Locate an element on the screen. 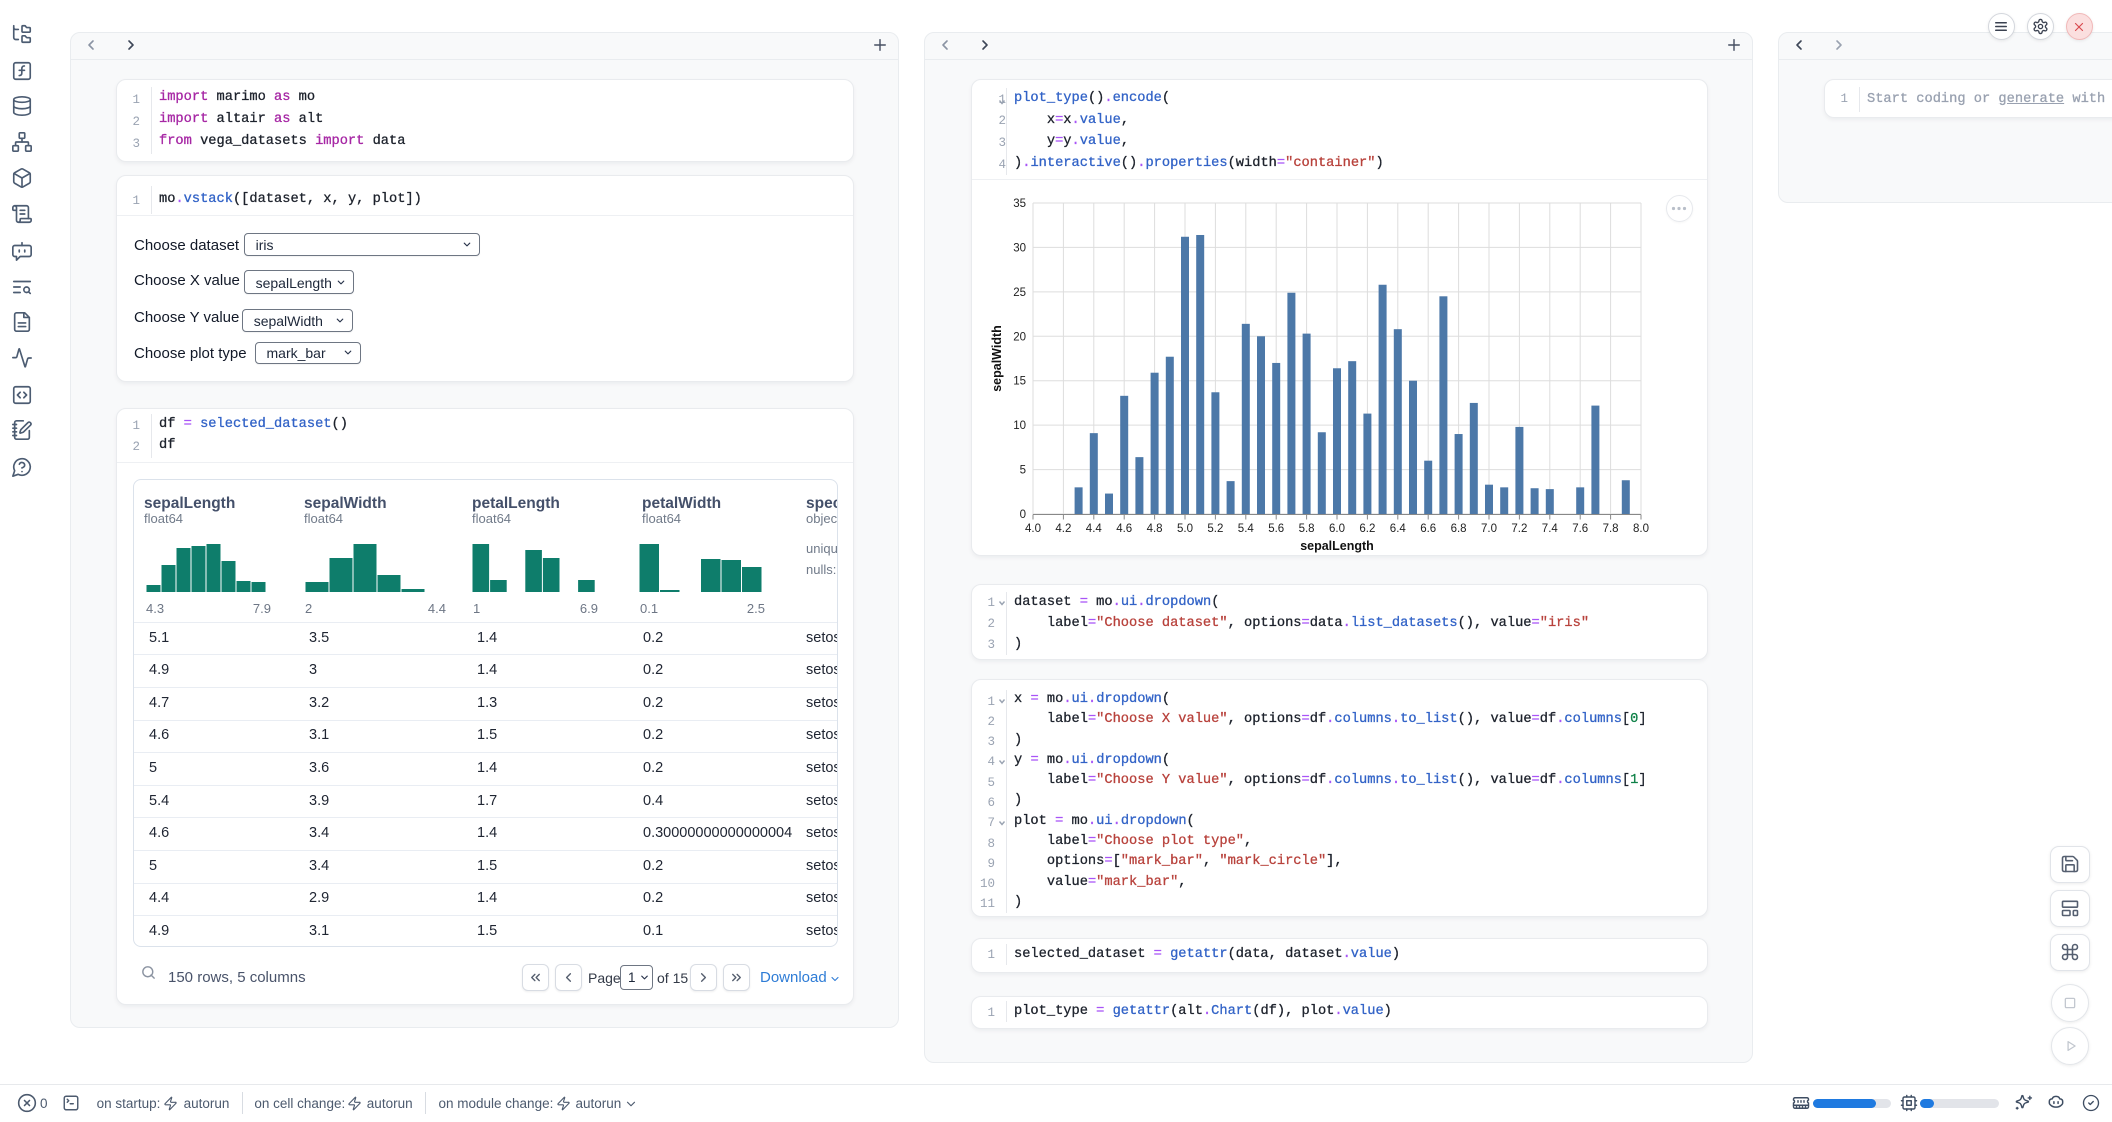 The image size is (2112, 1122). svg-text: 10 is located at coordinates (1019, 426).